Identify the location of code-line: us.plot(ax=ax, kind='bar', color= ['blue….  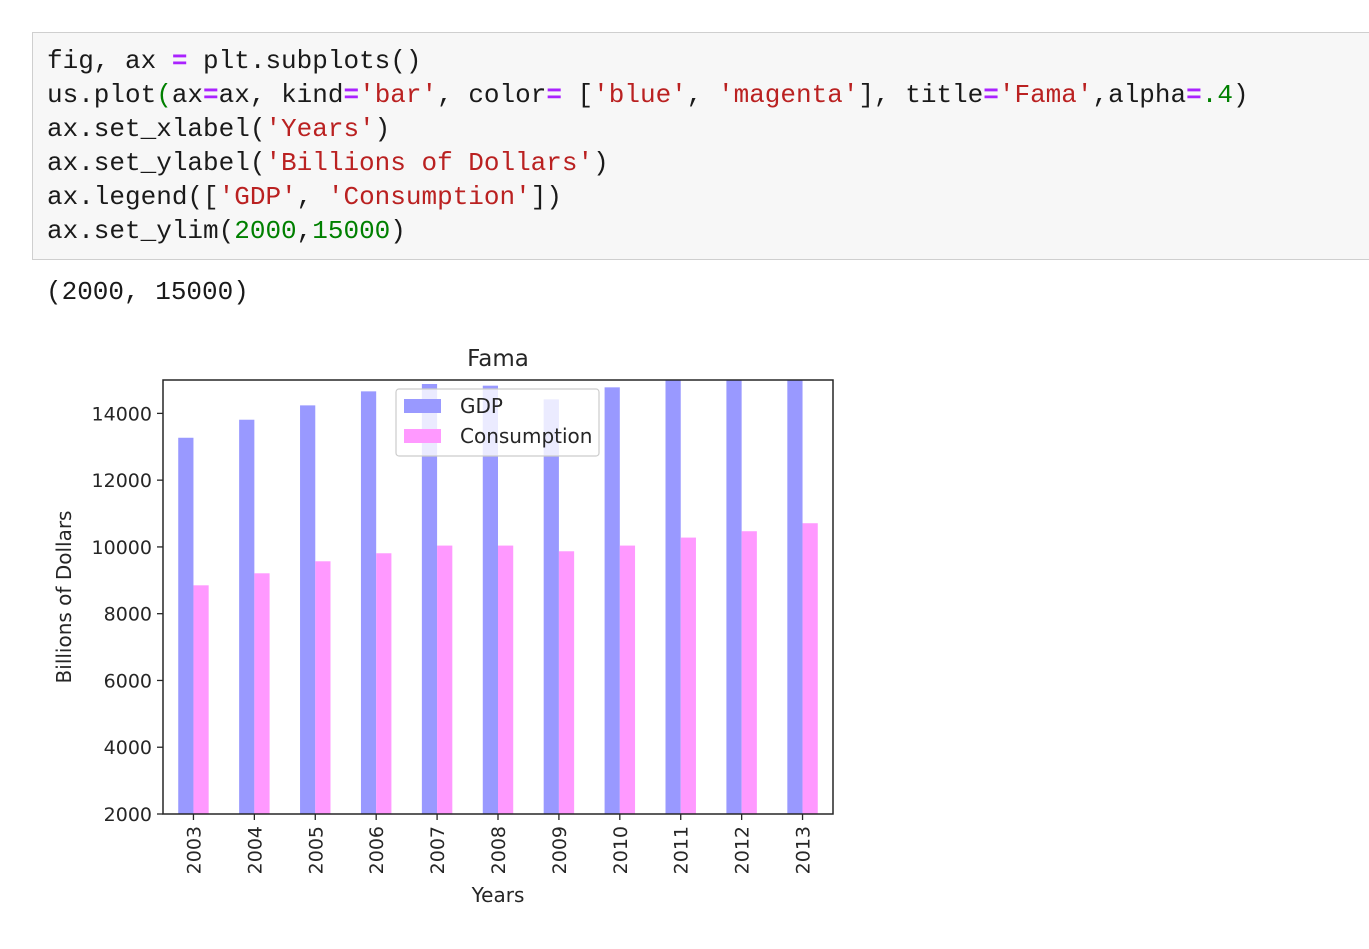
(648, 95).